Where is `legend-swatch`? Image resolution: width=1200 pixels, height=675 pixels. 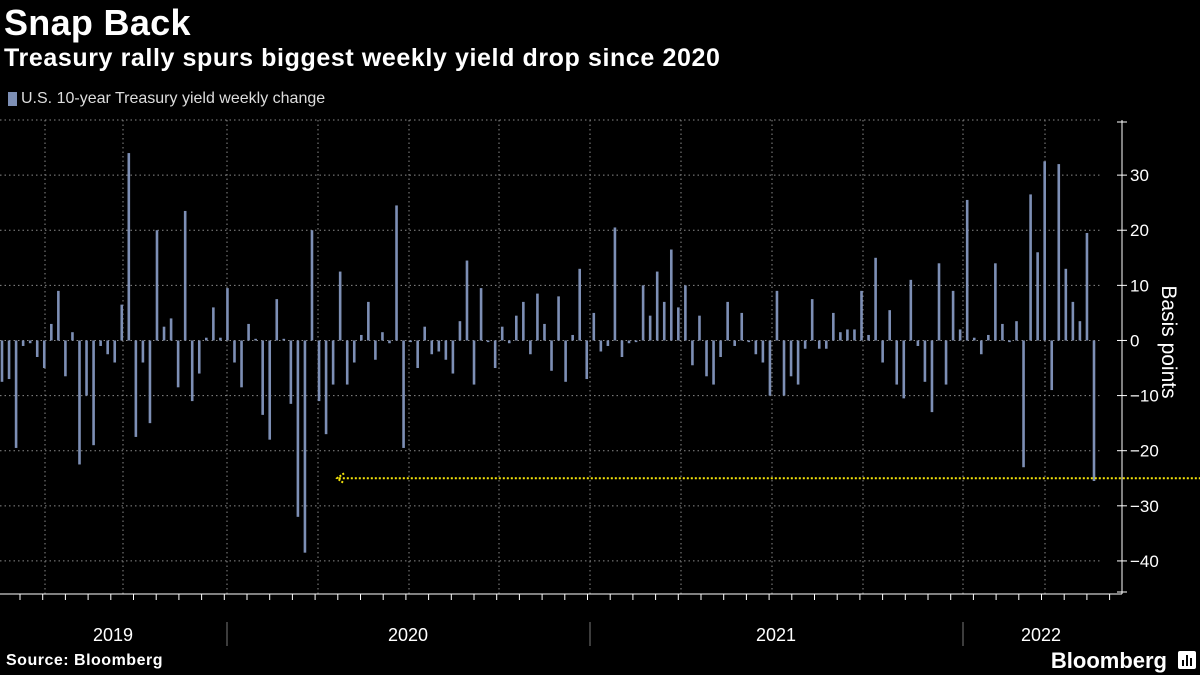 legend-swatch is located at coordinates (12, 99).